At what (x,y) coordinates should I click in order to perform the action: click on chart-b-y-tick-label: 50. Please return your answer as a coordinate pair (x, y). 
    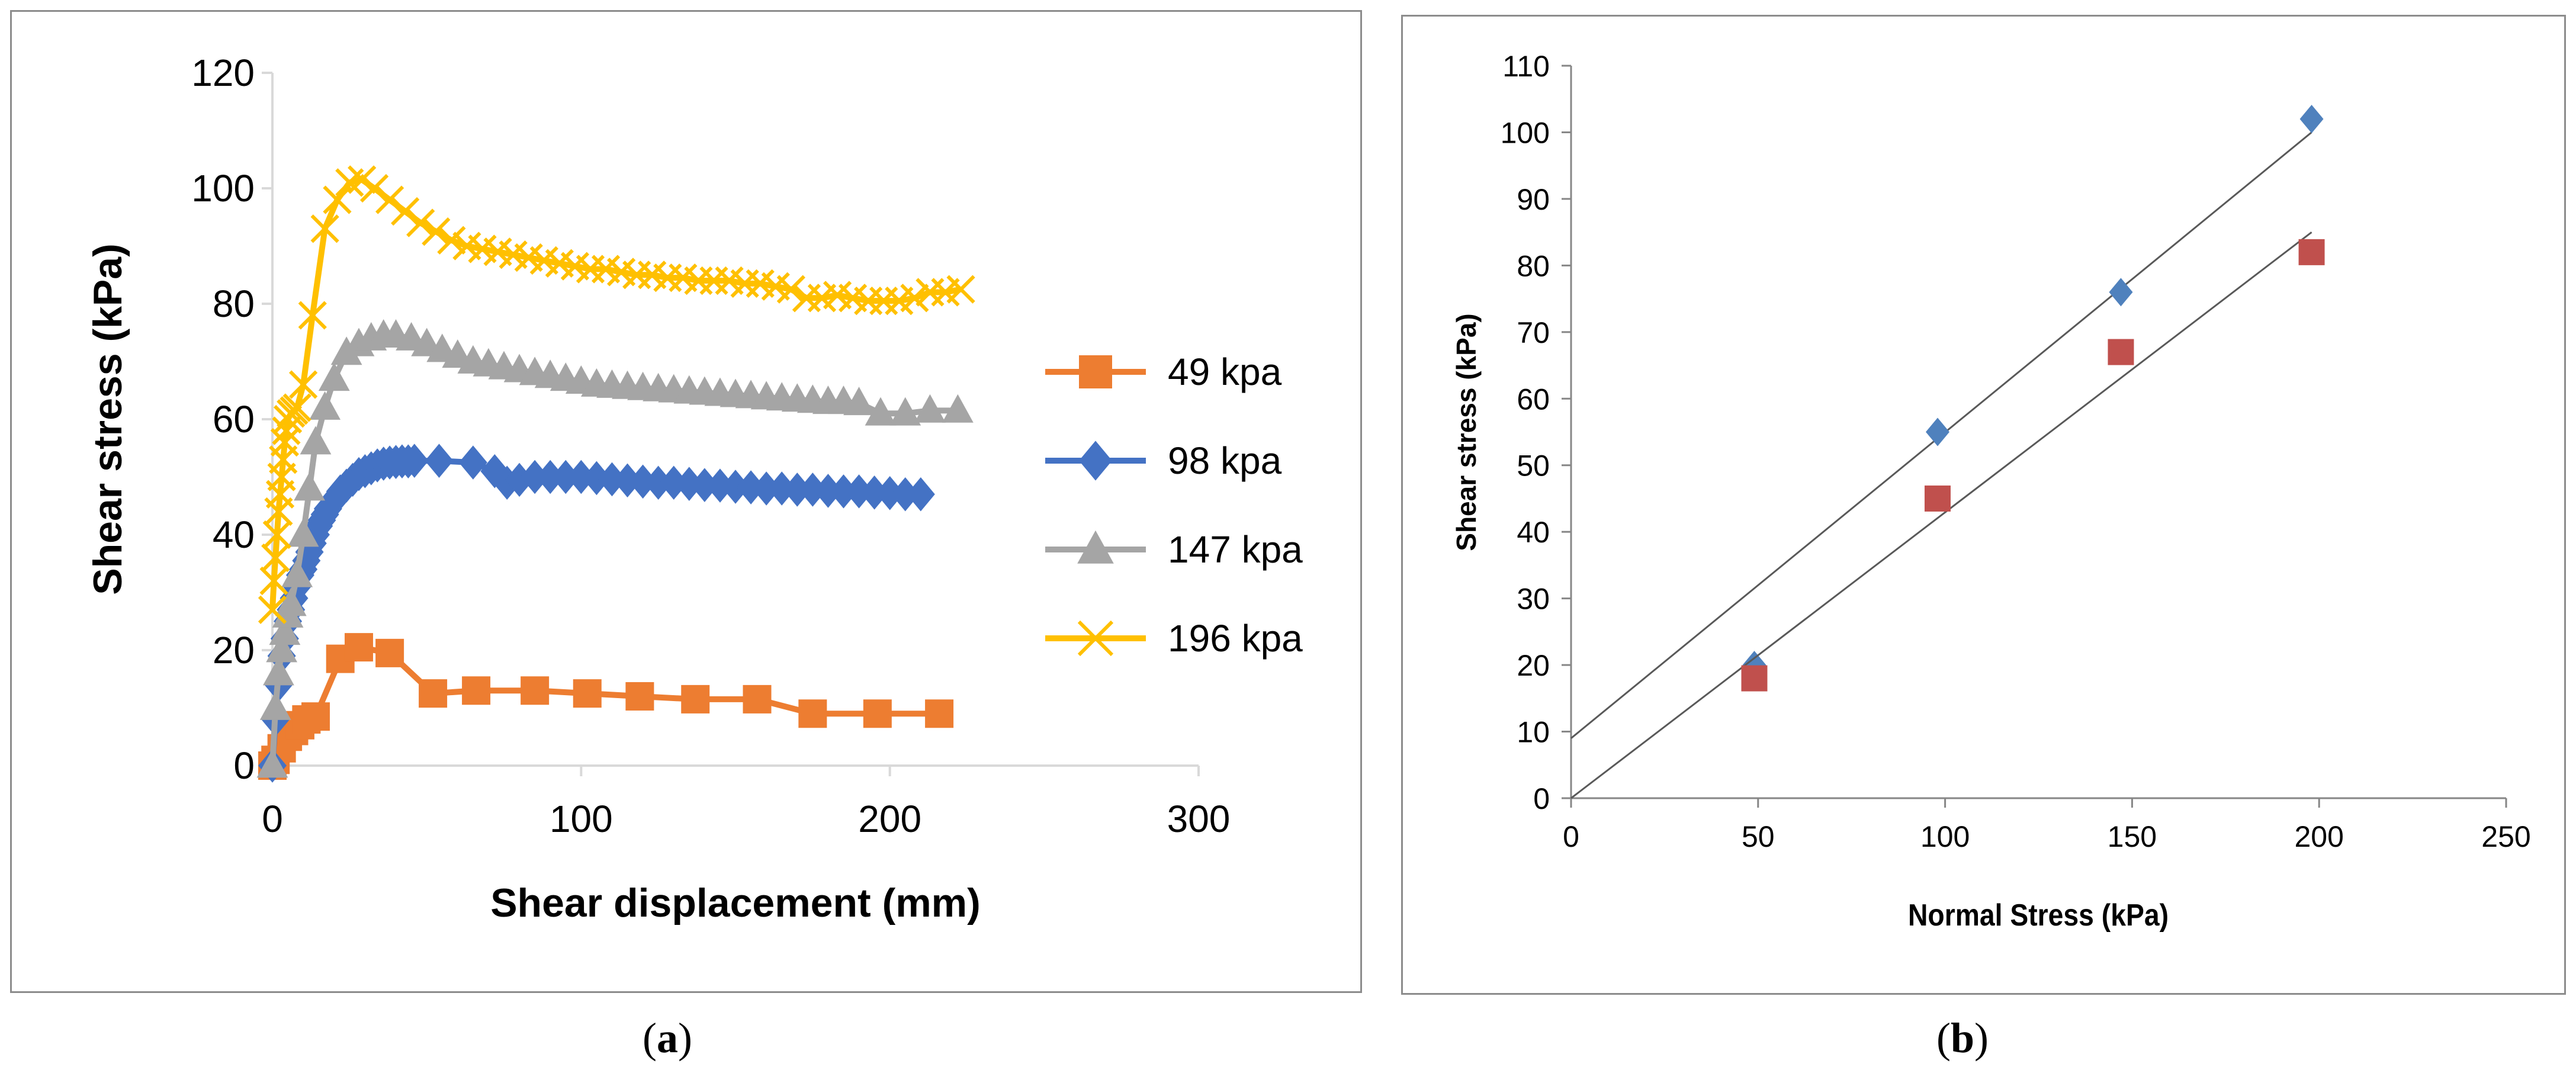
    Looking at the image, I should click on (1534, 466).